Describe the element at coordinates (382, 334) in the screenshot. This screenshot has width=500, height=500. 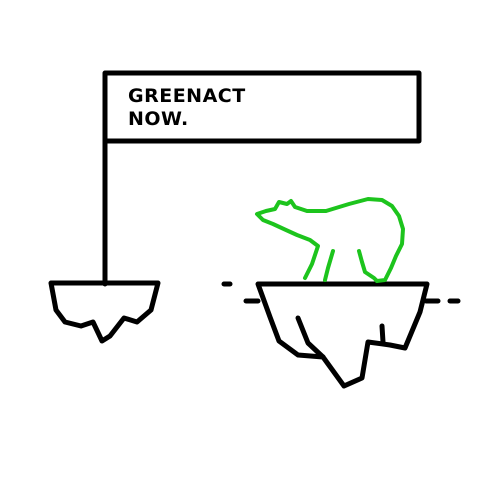
I see `iceberg-crack-right` at that location.